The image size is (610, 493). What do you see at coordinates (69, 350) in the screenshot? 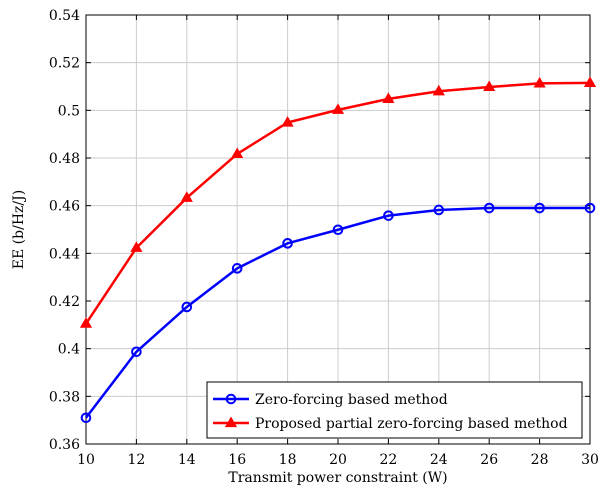
I see `y-tick-label: 0.4` at bounding box center [69, 350].